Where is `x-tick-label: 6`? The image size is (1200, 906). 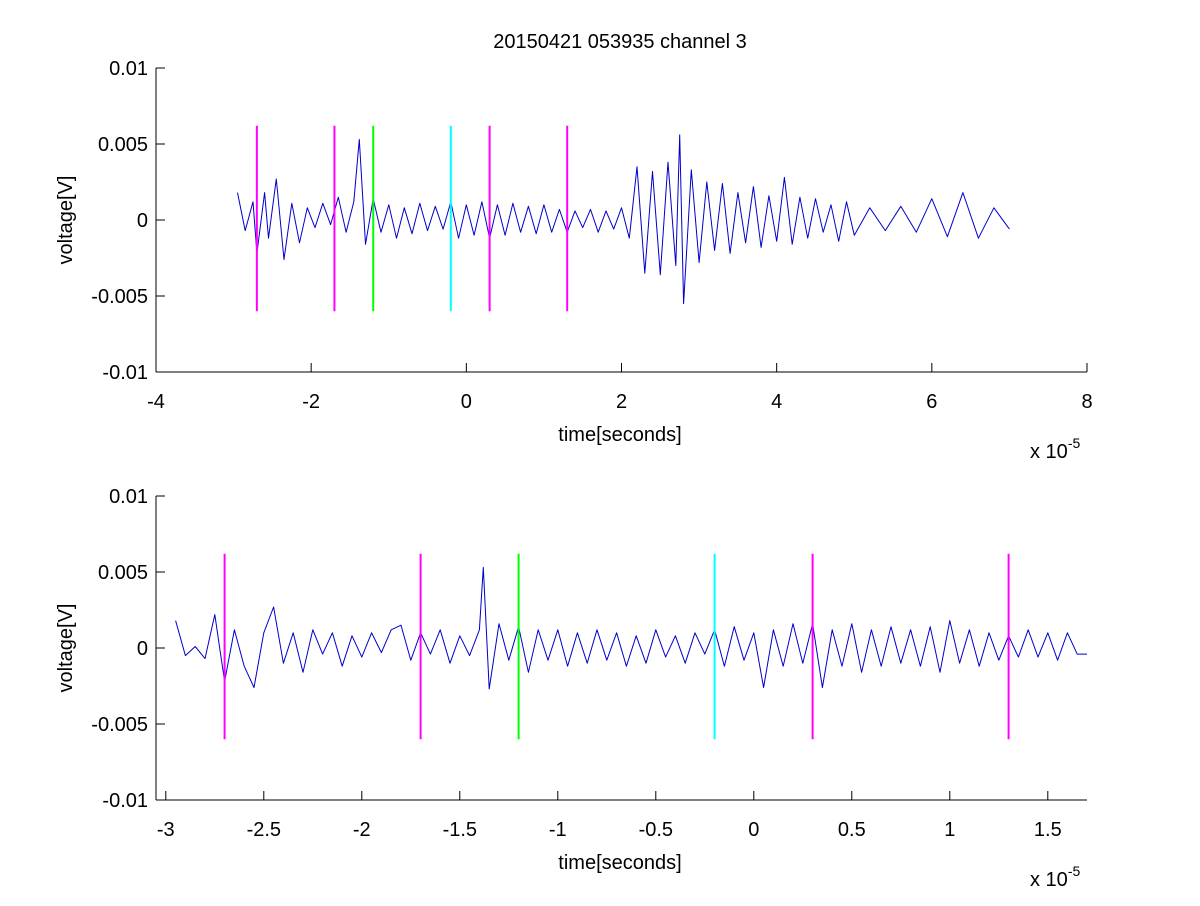
x-tick-label: 6 is located at coordinates (931, 402).